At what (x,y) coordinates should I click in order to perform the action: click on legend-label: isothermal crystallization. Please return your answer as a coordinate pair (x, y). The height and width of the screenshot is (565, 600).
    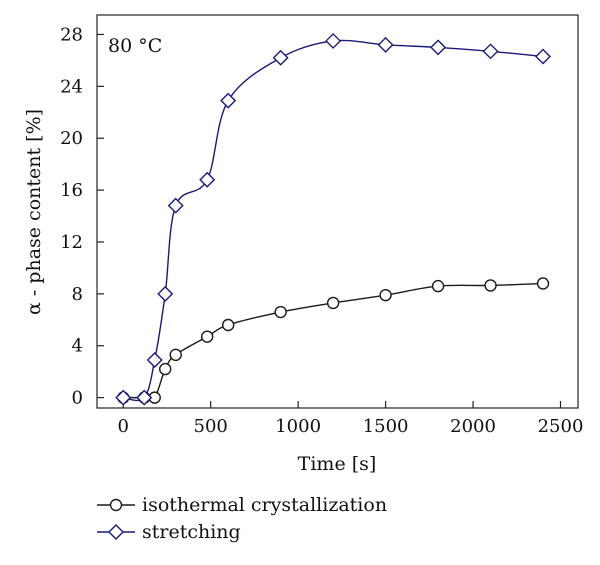
    Looking at the image, I should click on (264, 505).